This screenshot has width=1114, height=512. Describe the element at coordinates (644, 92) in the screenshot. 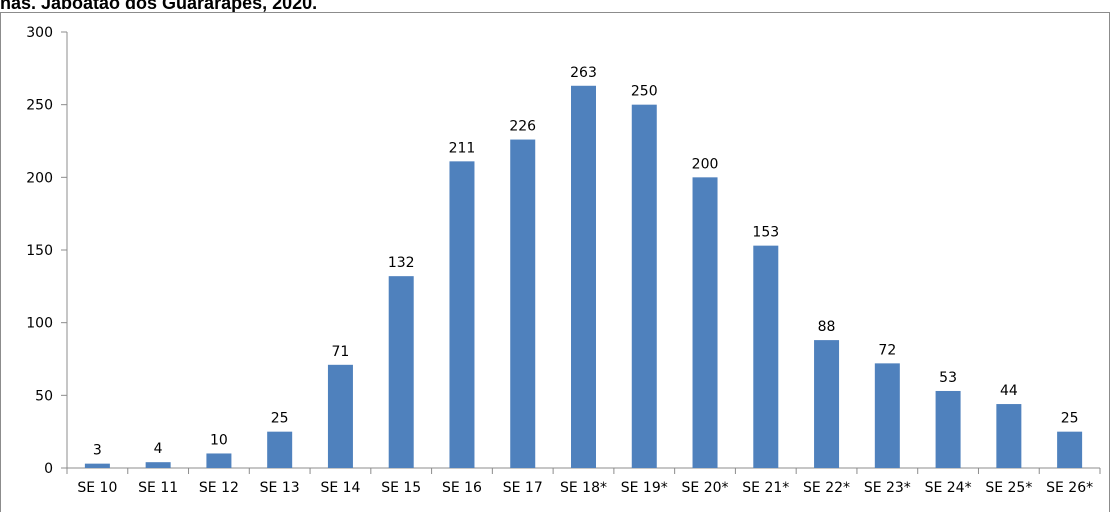

I see `data-label: 250` at that location.